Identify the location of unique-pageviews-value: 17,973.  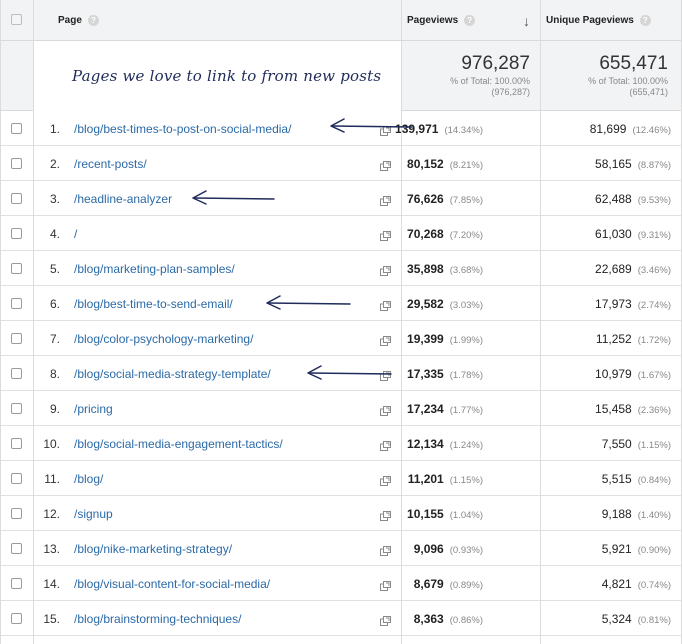
(613, 304).